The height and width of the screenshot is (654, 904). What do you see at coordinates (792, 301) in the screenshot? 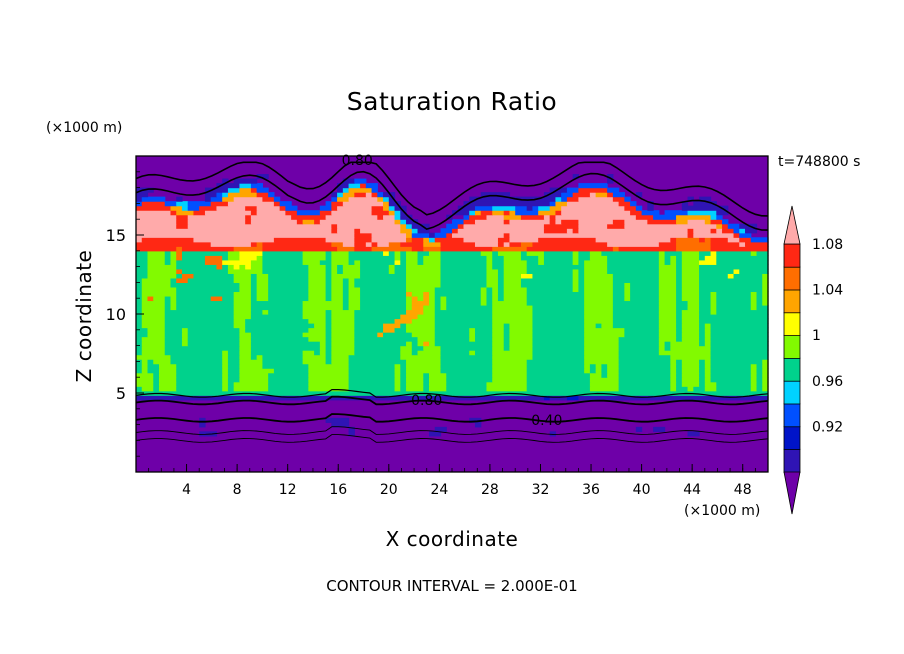
I see `colorbar-bin` at bounding box center [792, 301].